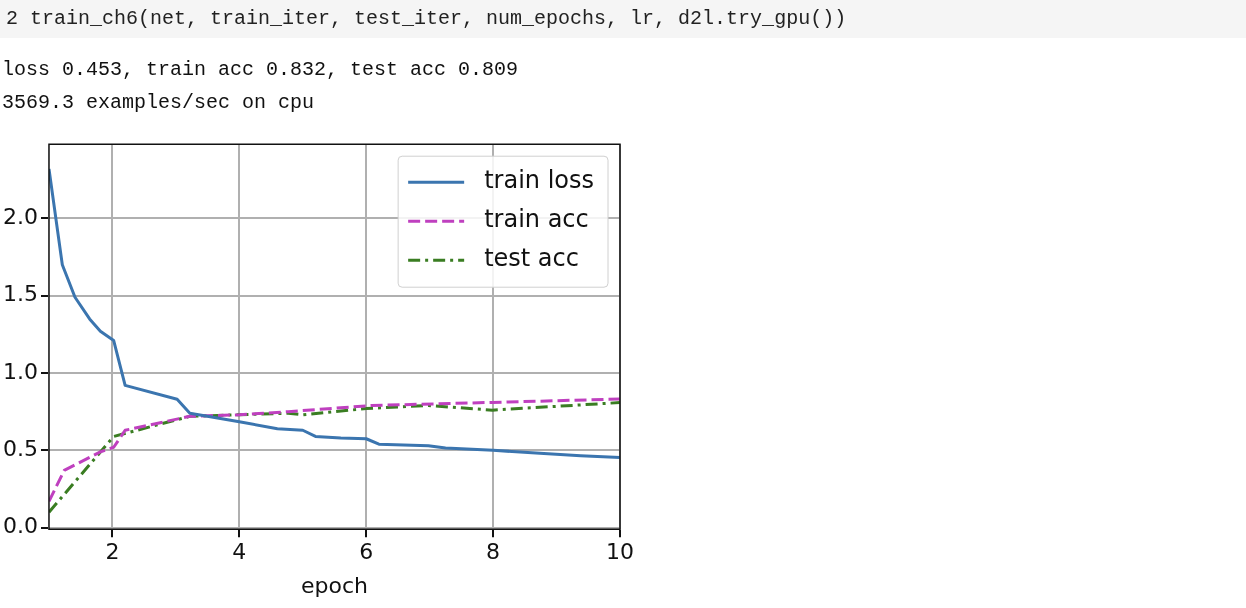  I want to click on y-tick-label: 1.0, so click(20, 371).